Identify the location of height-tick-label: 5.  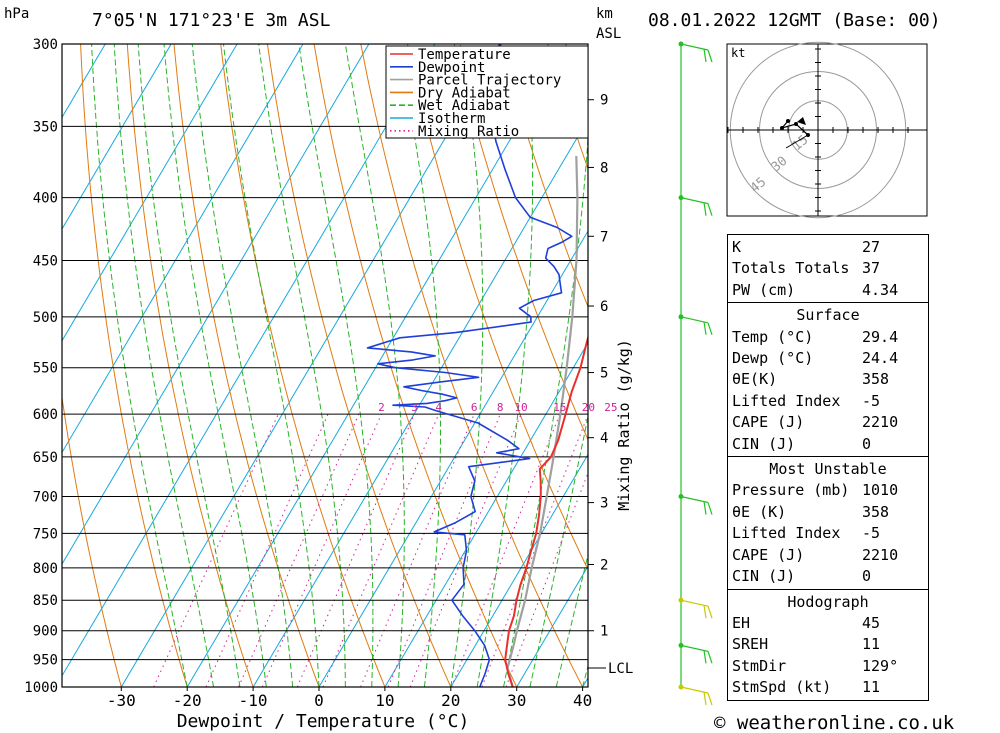
(604, 374).